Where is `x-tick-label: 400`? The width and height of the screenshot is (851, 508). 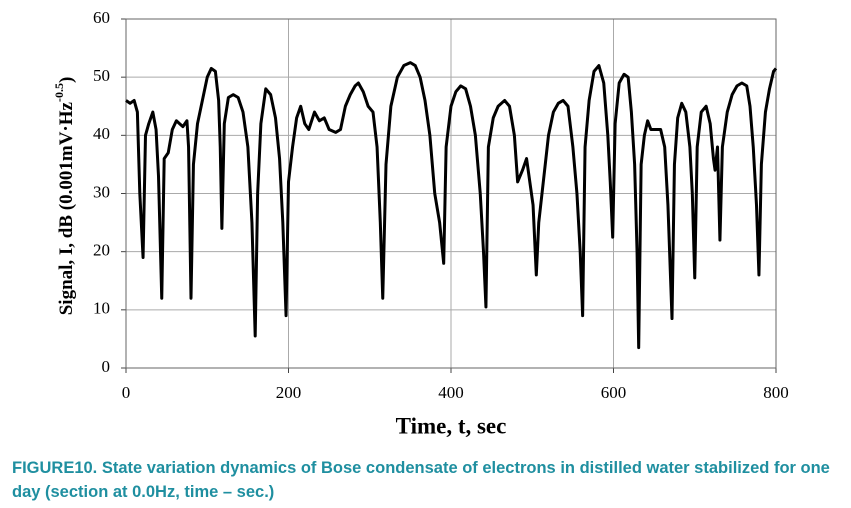 x-tick-label: 400 is located at coordinates (451, 392).